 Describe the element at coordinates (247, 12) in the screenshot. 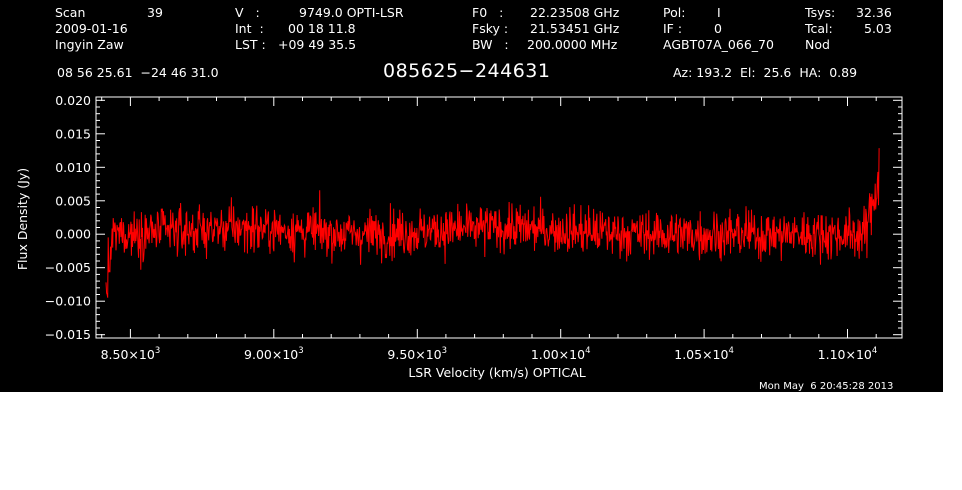

I see `velocity-label: V :` at that location.